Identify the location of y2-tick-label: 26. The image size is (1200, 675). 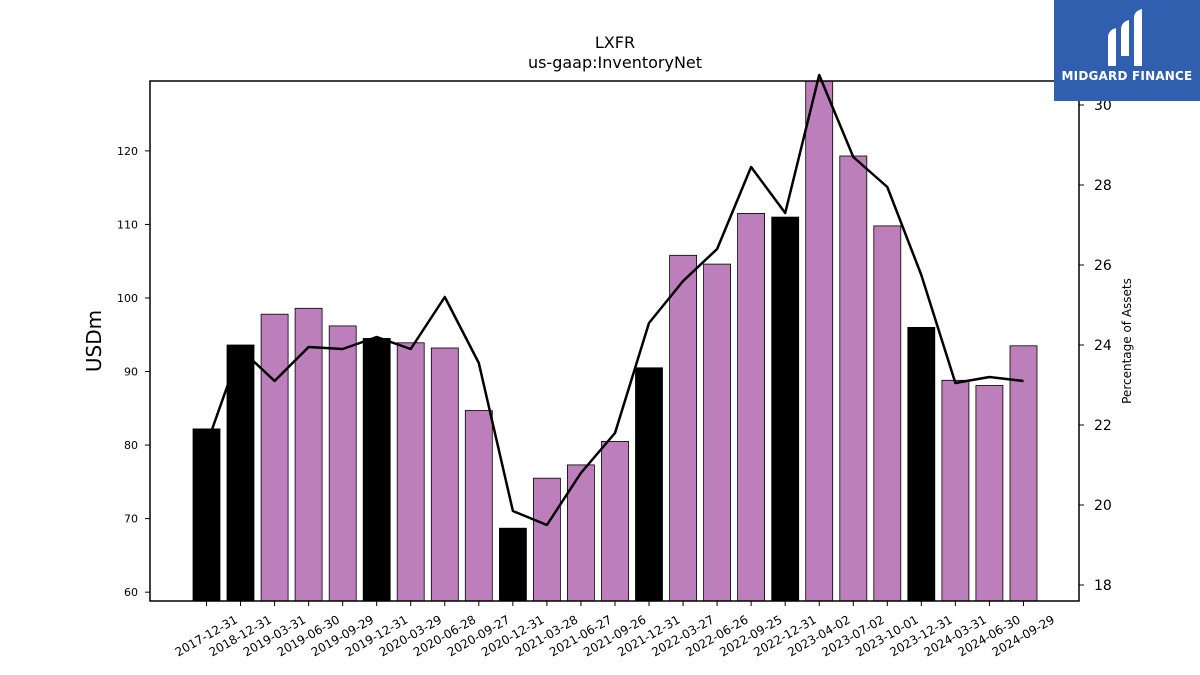
(1103, 266).